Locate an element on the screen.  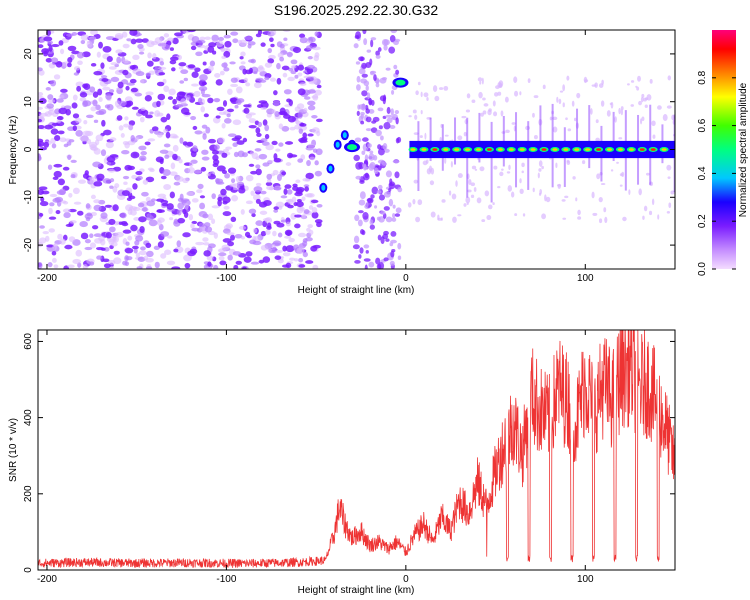
figure-title: S196.2025.292.22.30.G32 is located at coordinates (356, 10).